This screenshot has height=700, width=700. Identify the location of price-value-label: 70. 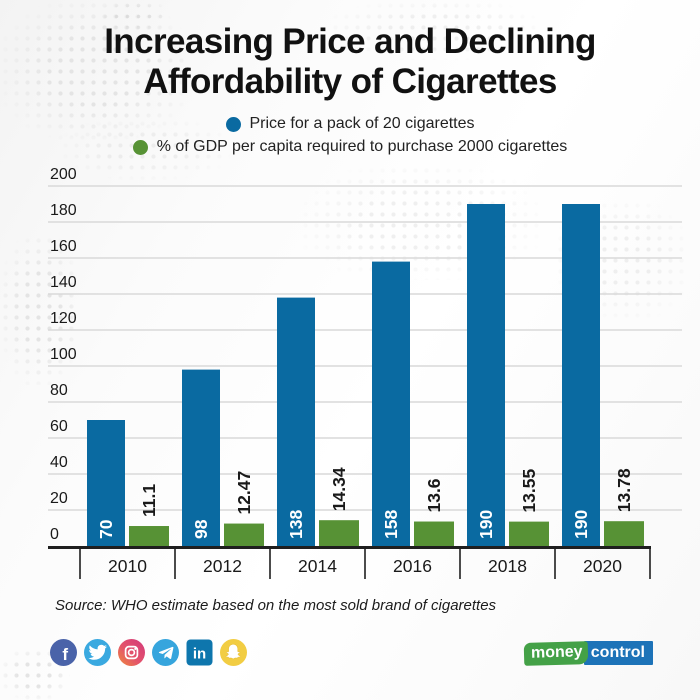
(106, 529).